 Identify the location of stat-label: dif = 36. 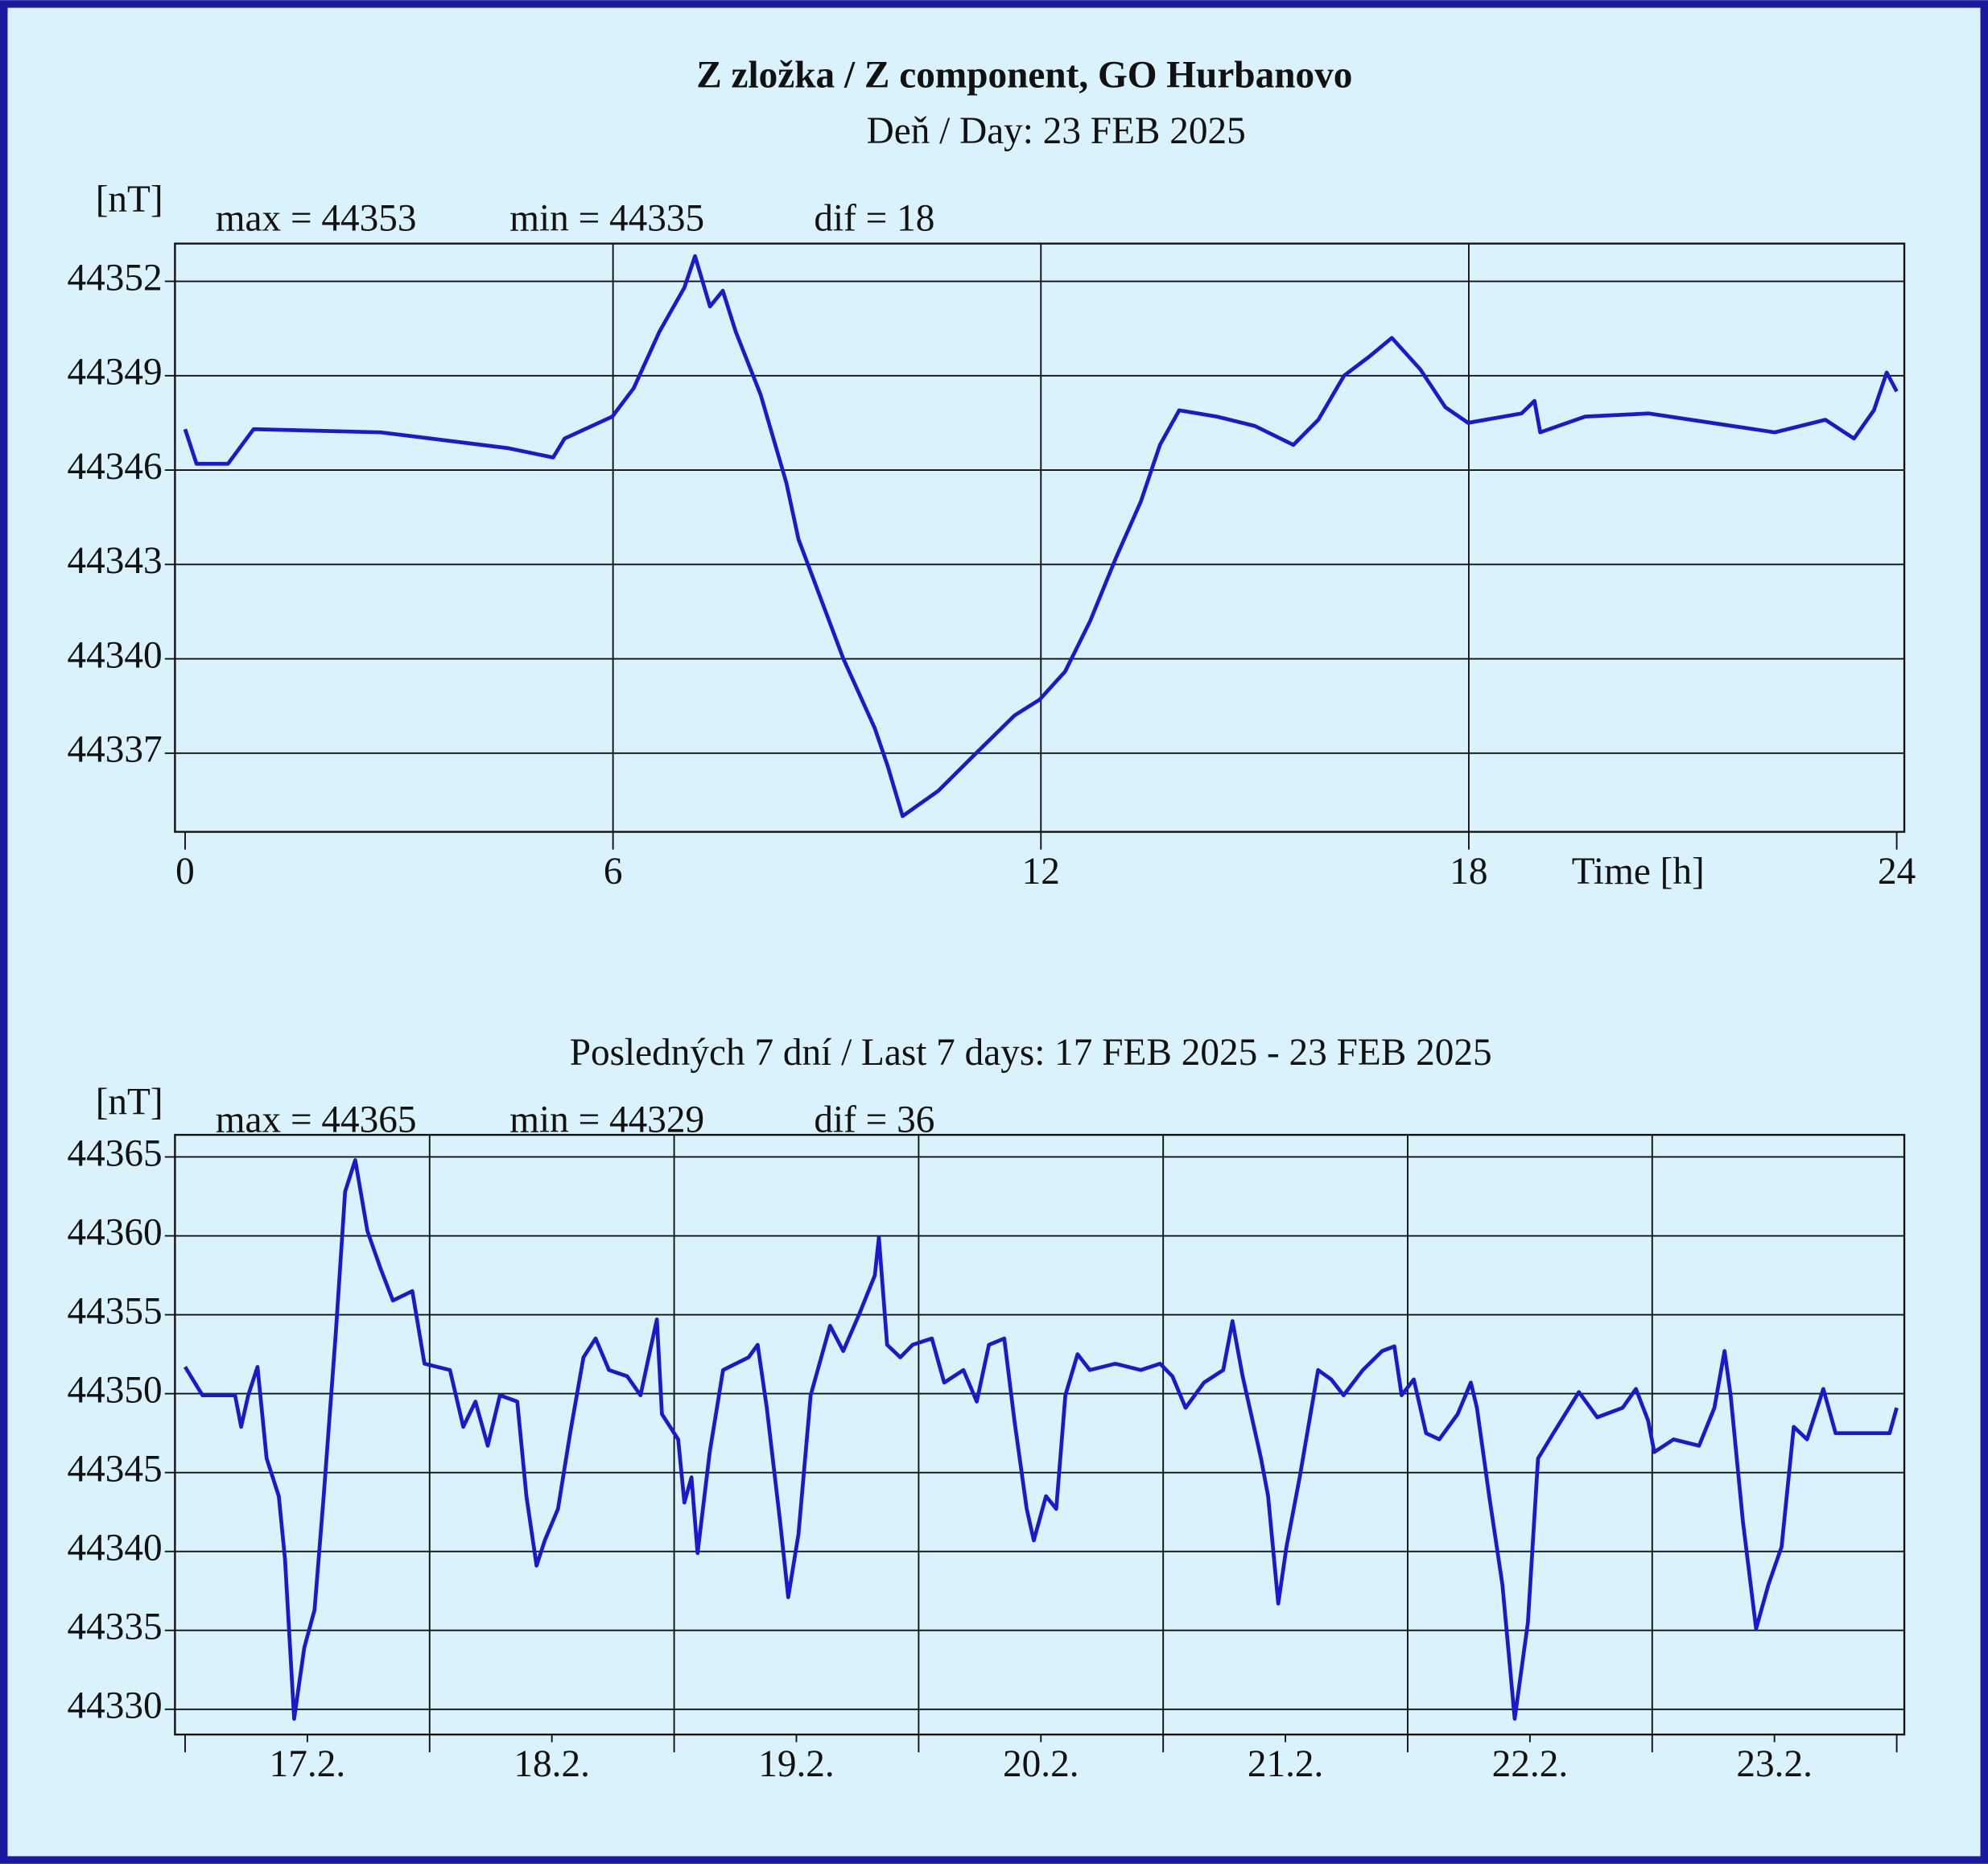
(874, 1120).